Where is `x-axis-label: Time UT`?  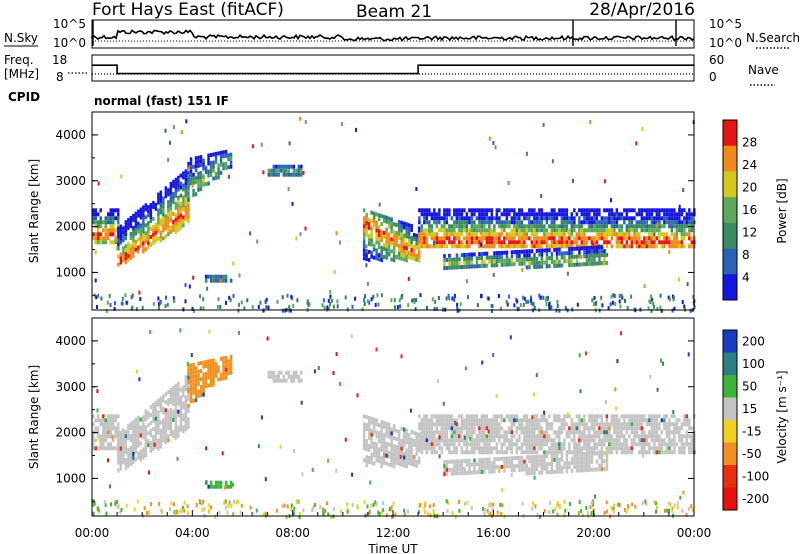 x-axis-label: Time UT is located at coordinates (392, 548).